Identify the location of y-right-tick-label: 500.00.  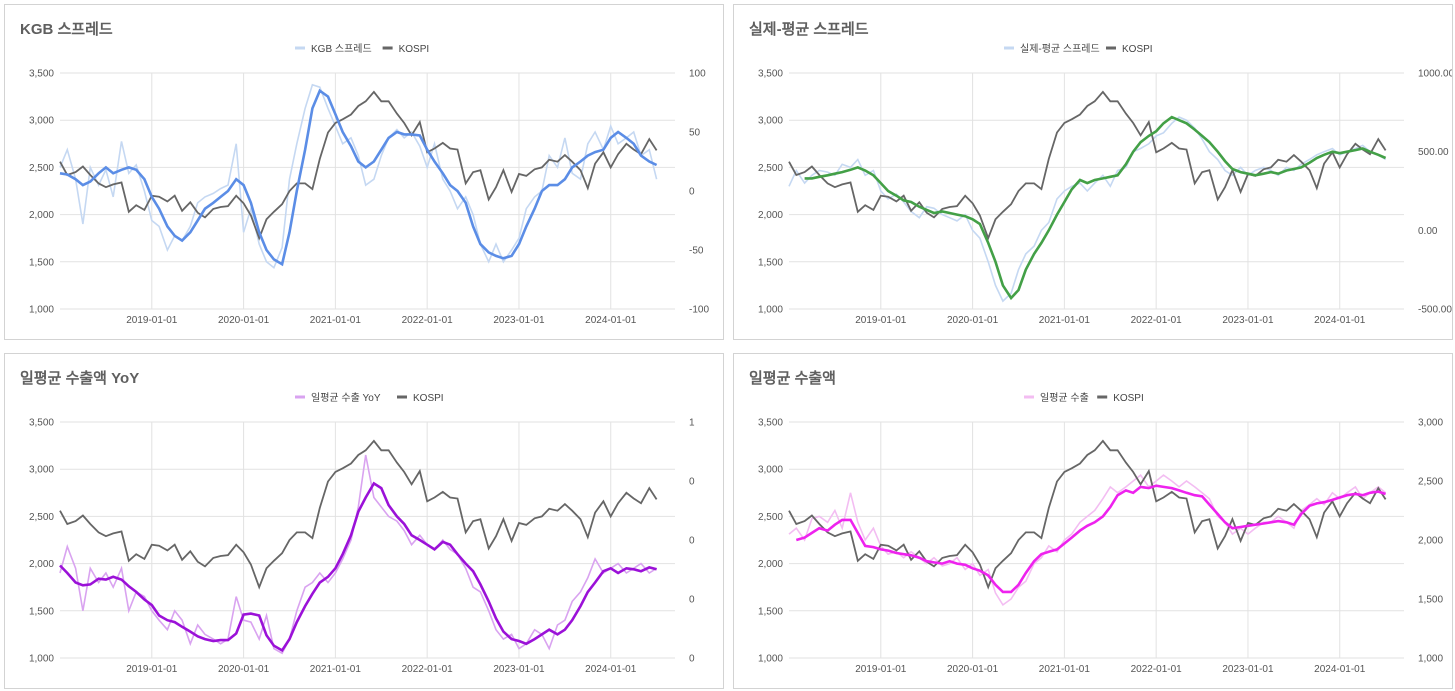
(1433, 152).